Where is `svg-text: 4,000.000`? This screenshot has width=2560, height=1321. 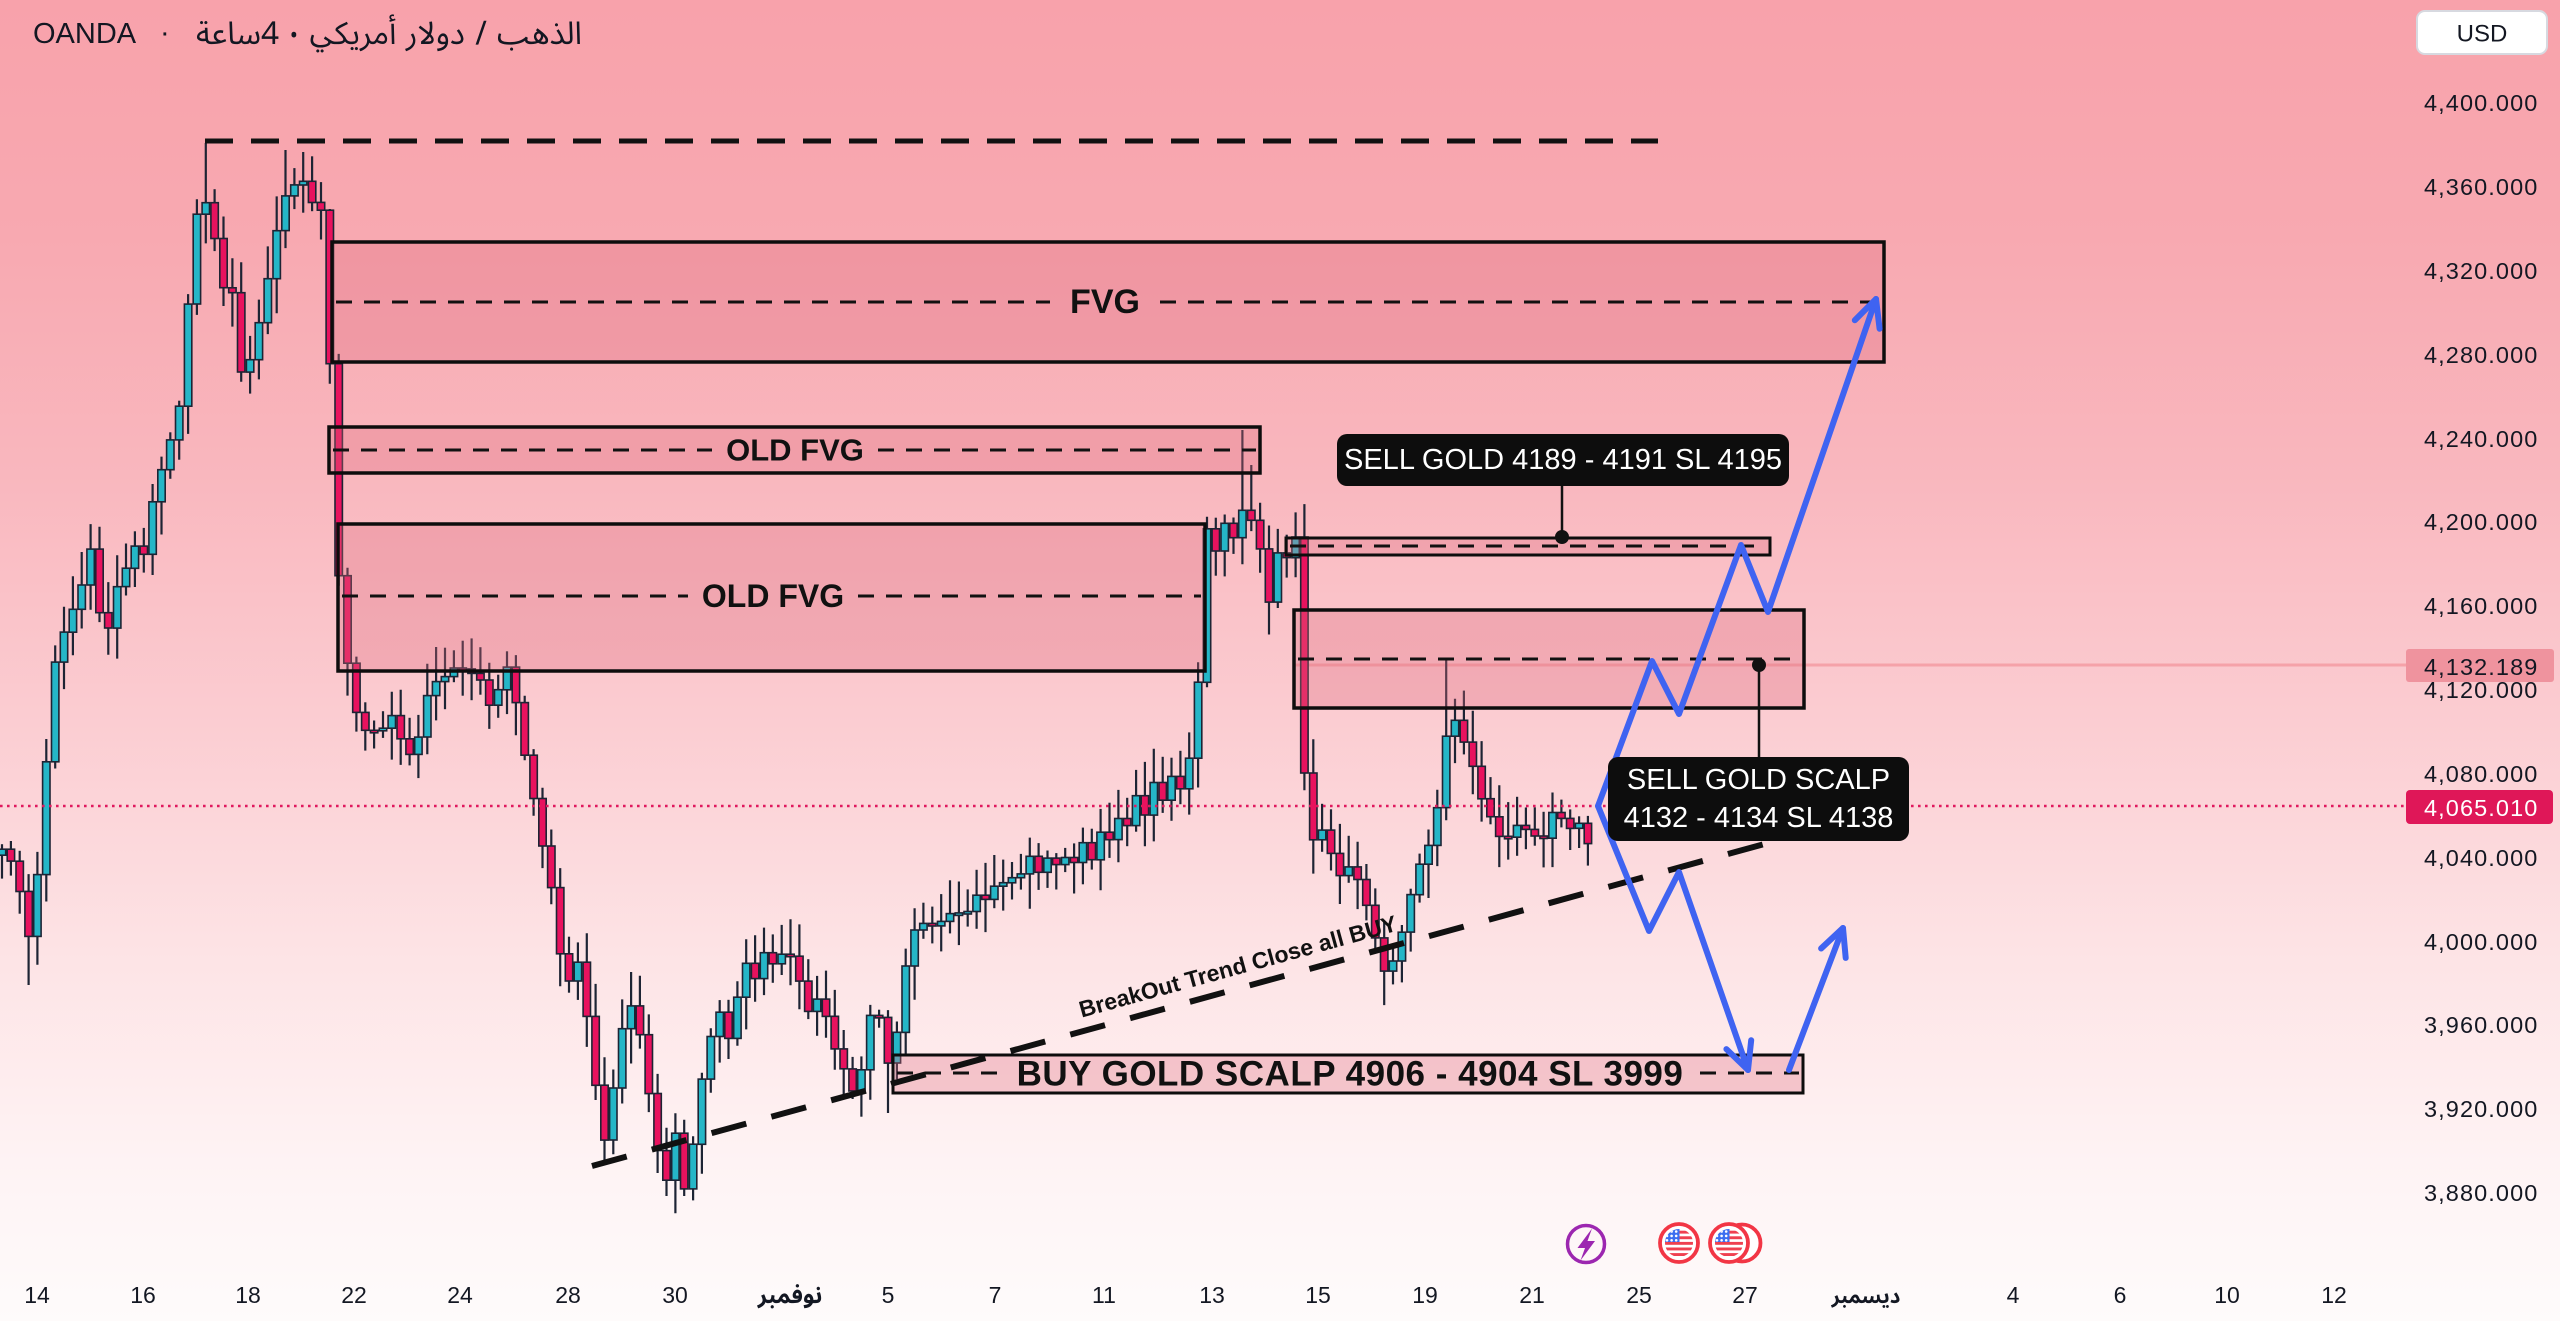
svg-text: 4,000.000 is located at coordinates (2481, 942).